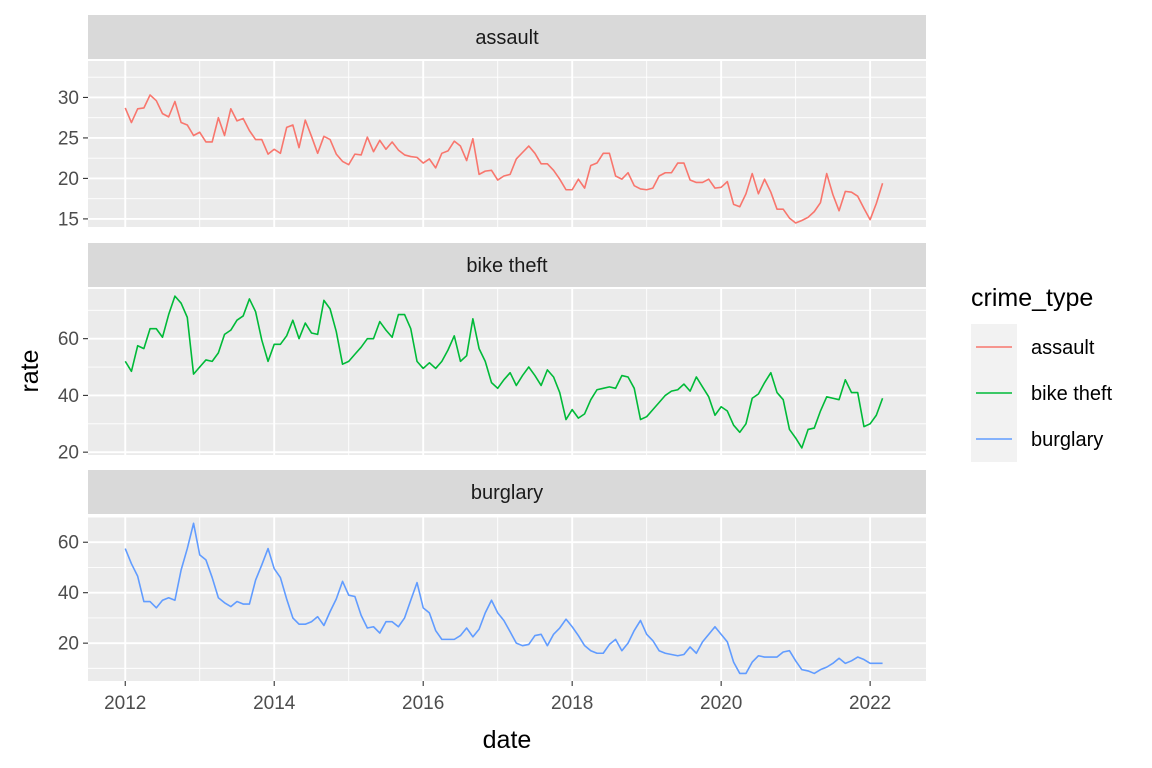 This screenshot has width=1152, height=768. What do you see at coordinates (1067, 440) in the screenshot?
I see `legend-label: burglary` at bounding box center [1067, 440].